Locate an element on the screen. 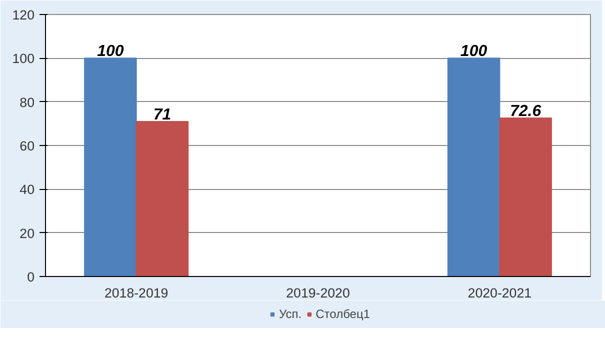  y-tick-label: 20 is located at coordinates (27, 233).